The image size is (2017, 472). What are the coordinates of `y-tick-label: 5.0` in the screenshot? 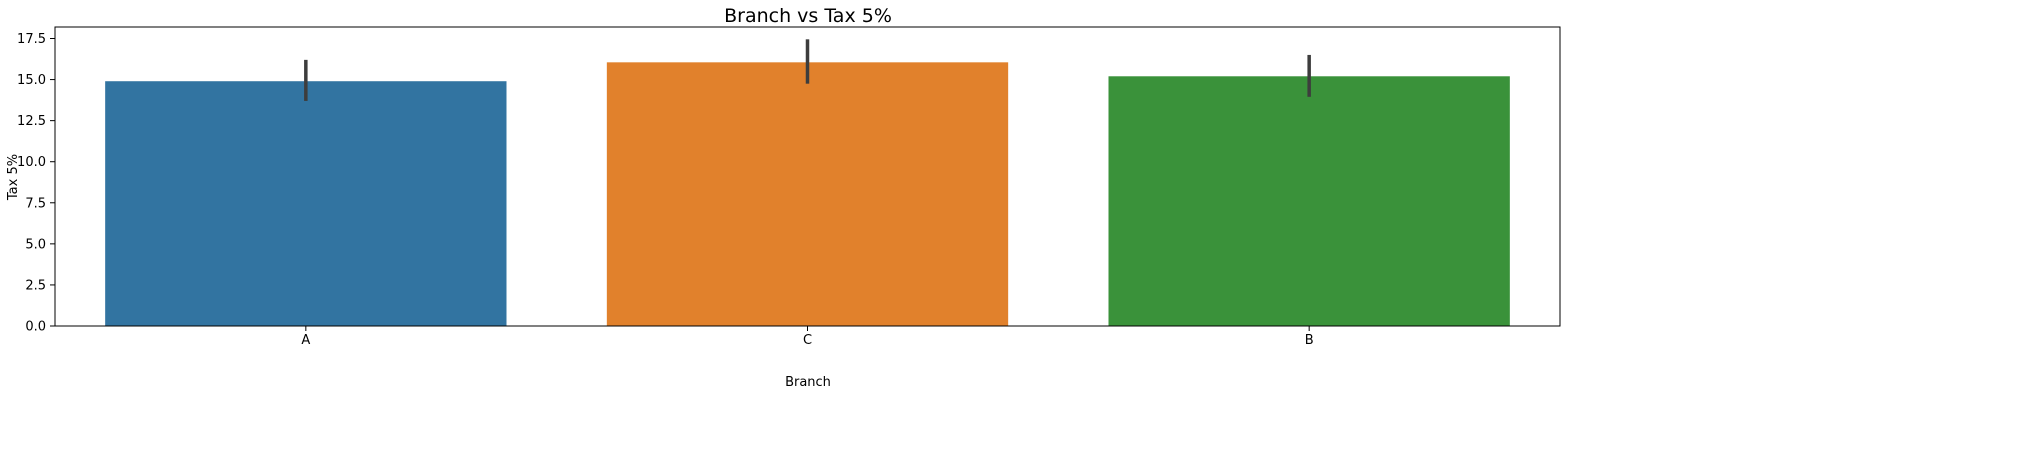 It's located at (35, 244).